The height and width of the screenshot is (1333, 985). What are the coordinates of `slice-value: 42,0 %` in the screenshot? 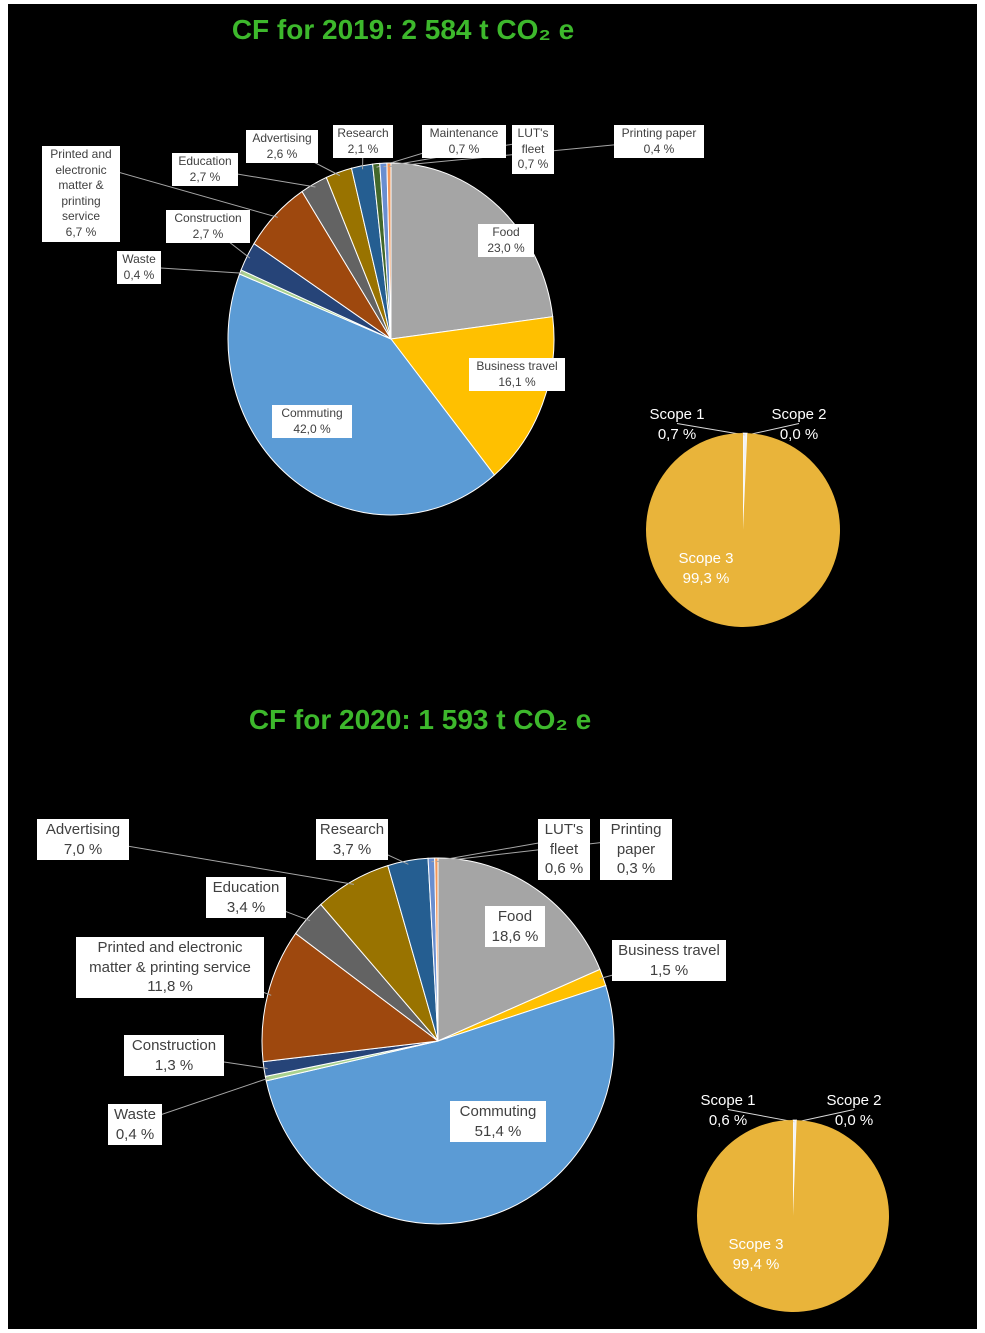 It's located at (312, 428).